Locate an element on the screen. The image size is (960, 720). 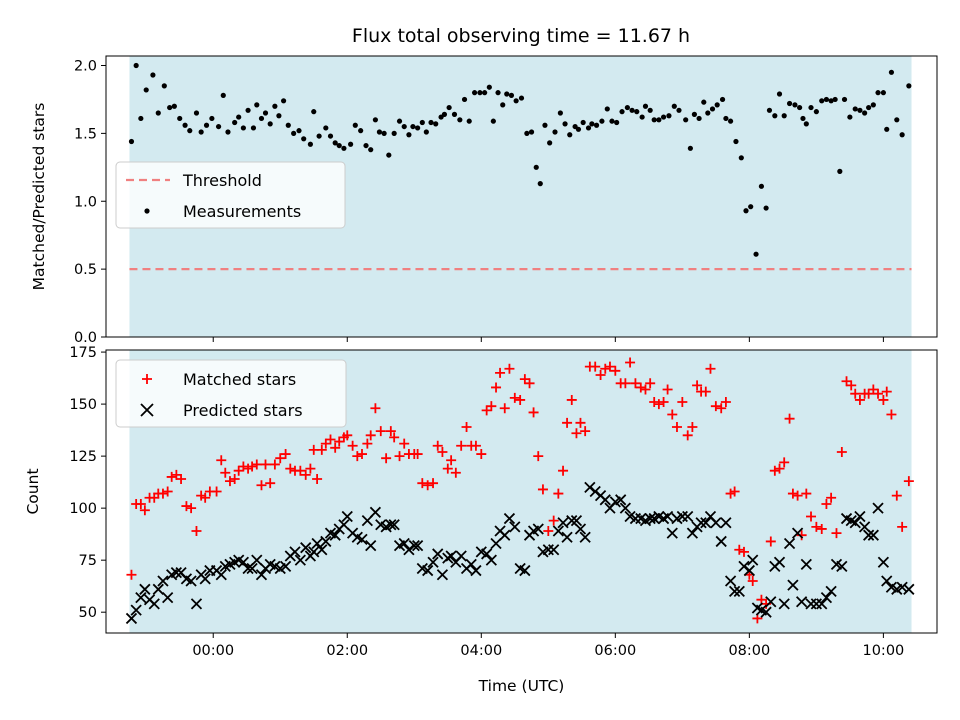
y-tick-label: 150 is located at coordinates (83, 405).